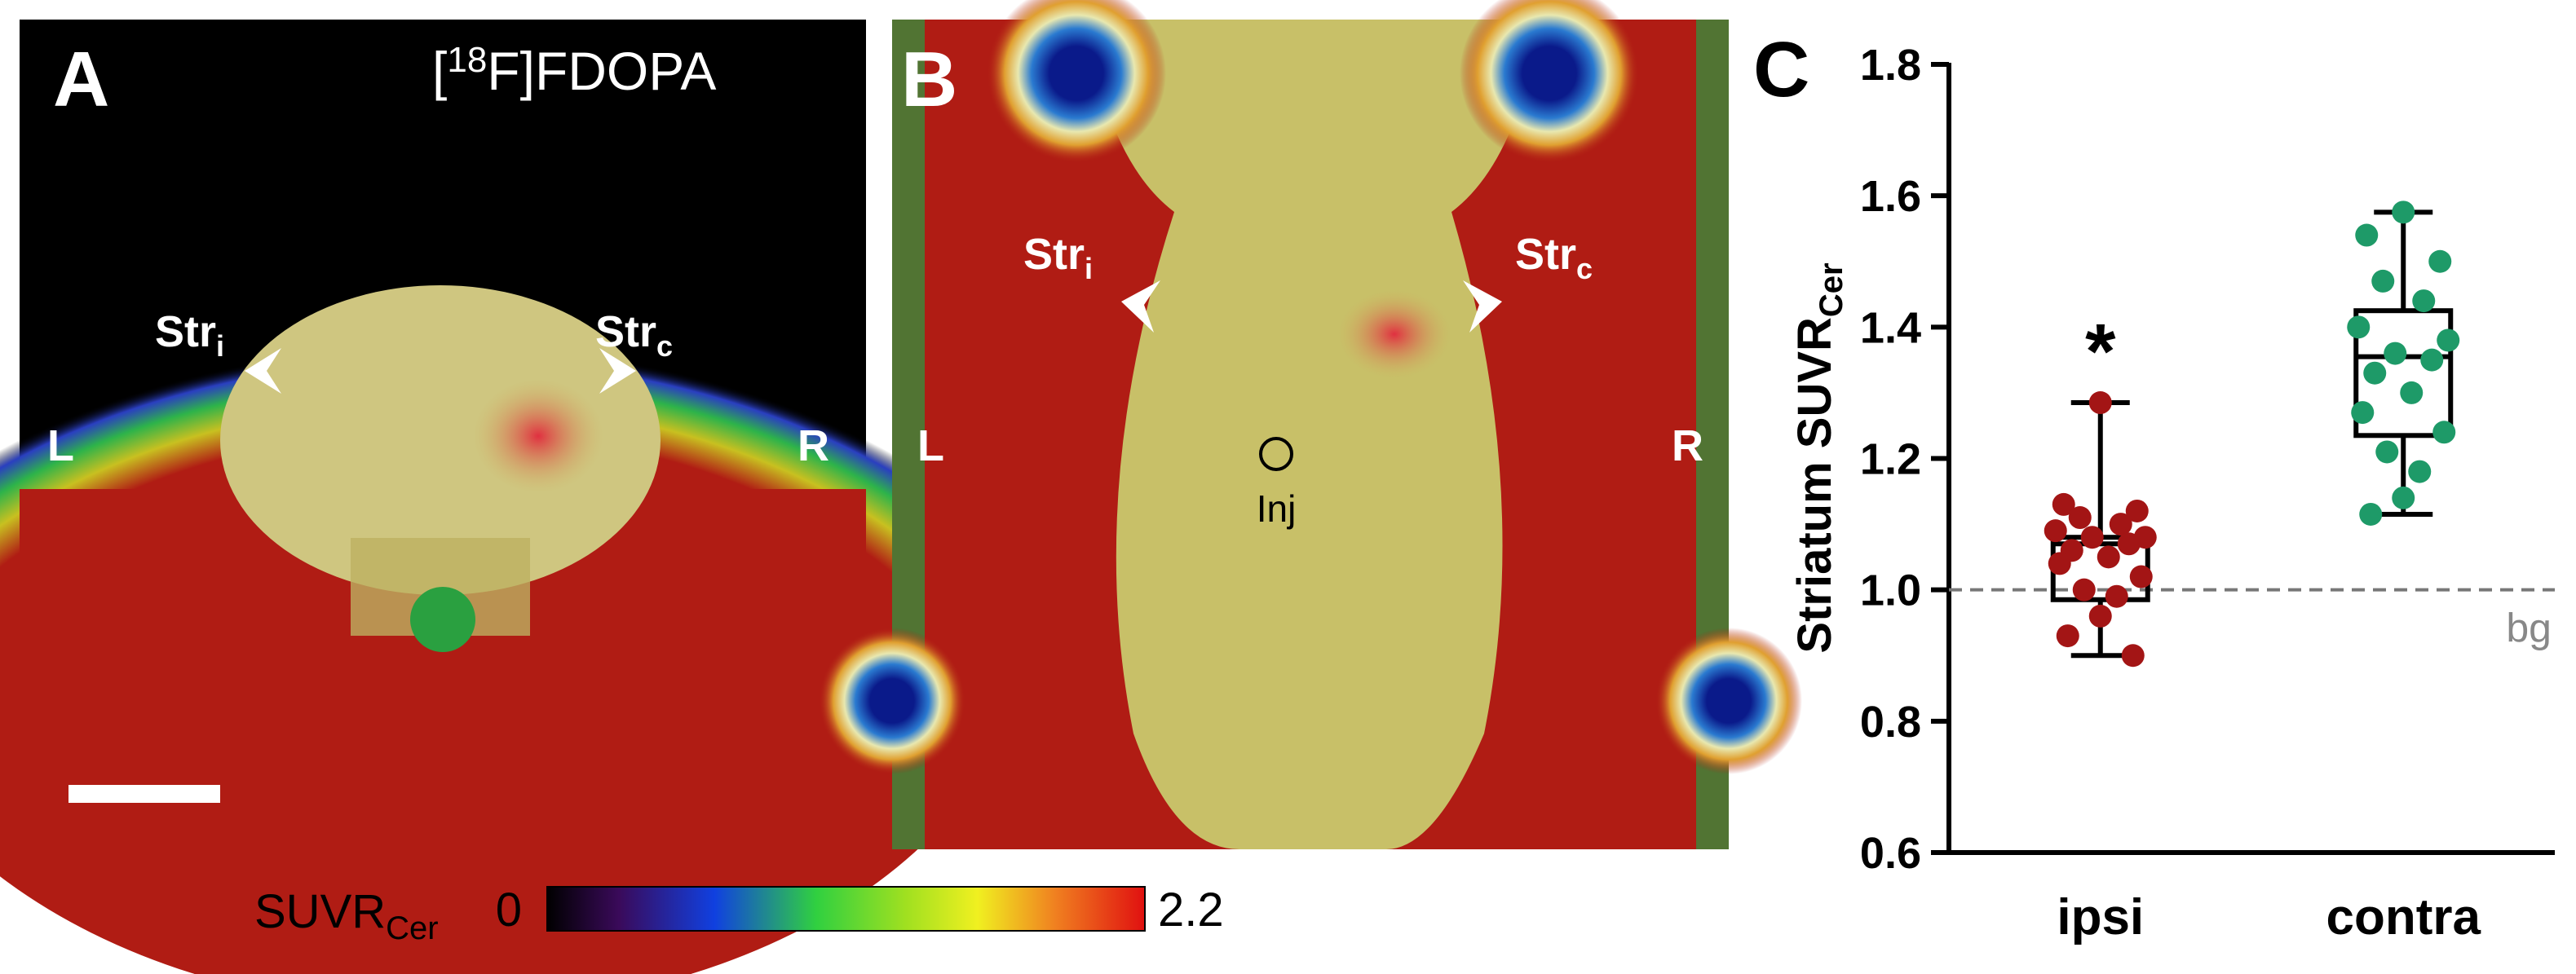 The width and height of the screenshot is (2576, 974). I want to click on tracer-close: F]FDOPA, so click(601, 71).